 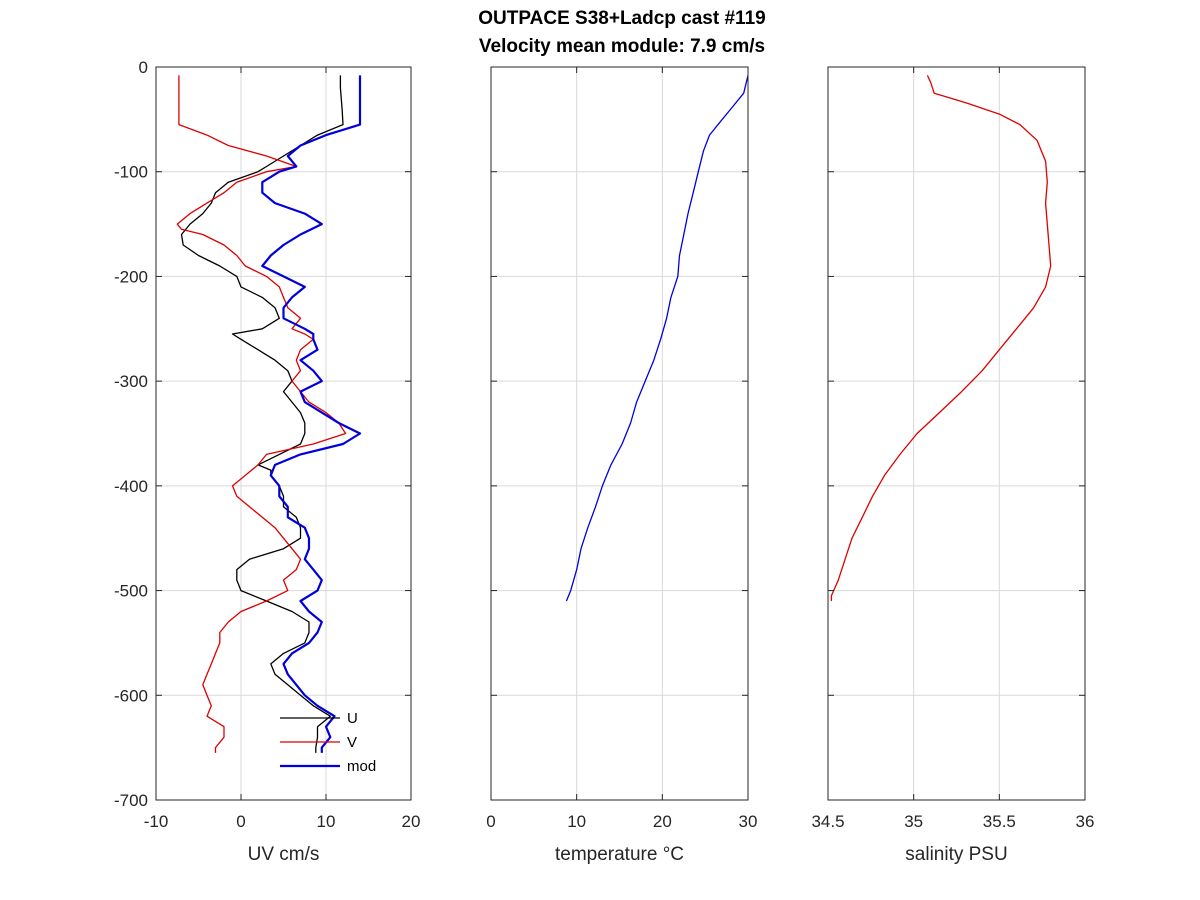 I want to click on y-tick-label: -500, so click(x=131, y=591).